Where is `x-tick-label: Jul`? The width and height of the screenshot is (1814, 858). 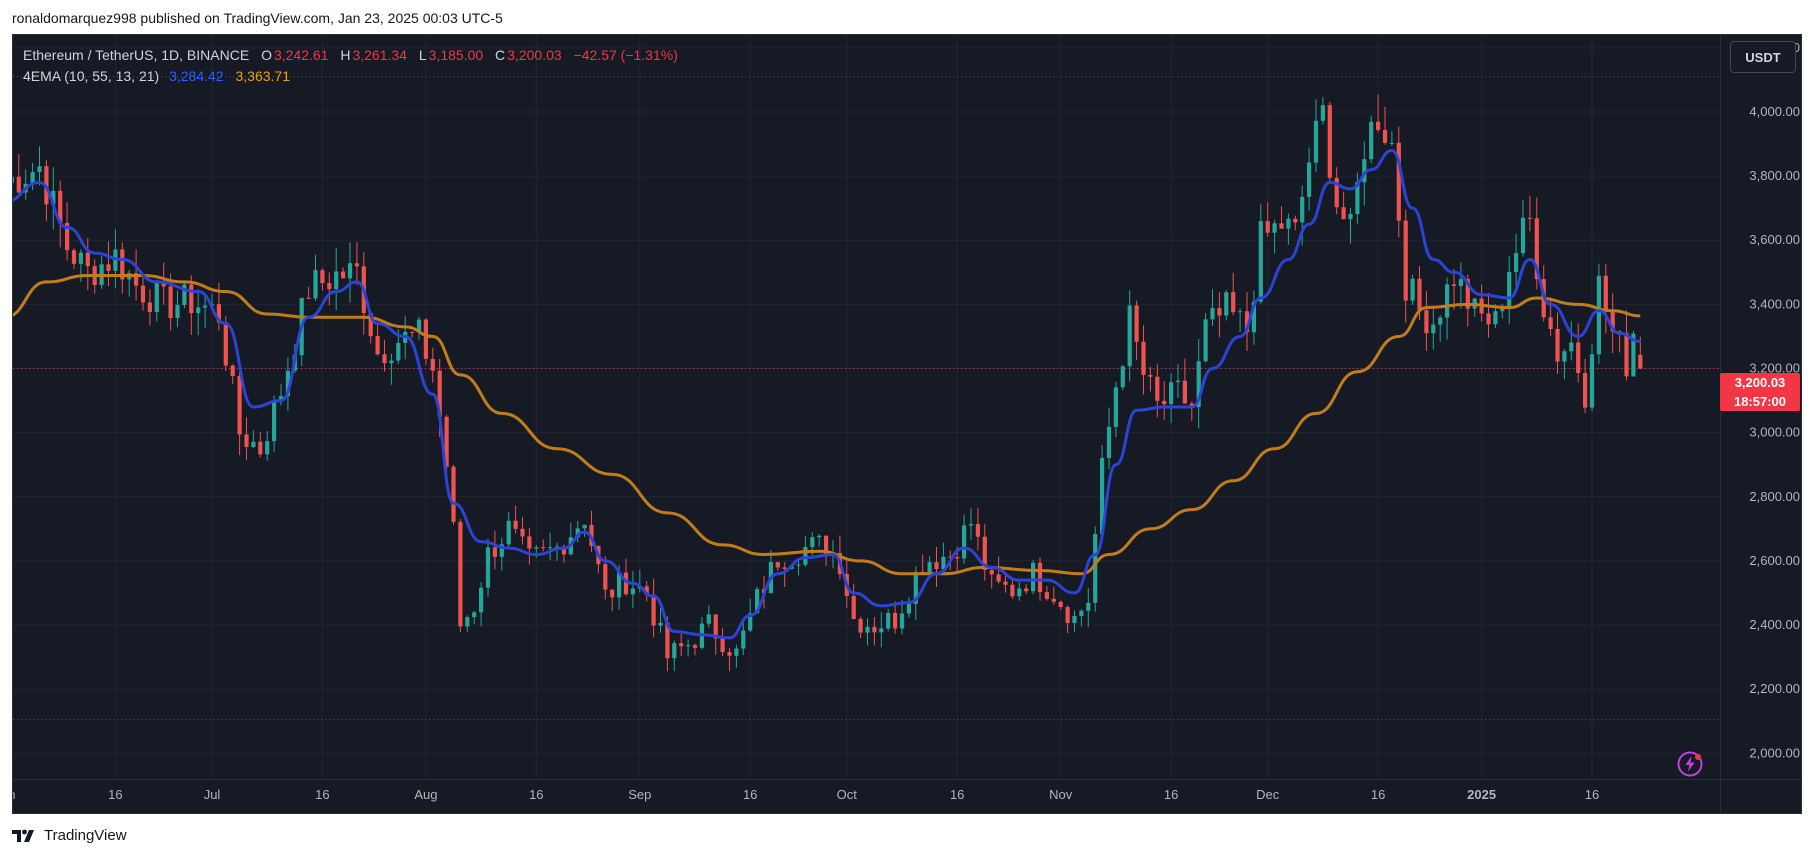
x-tick-label: Jul is located at coordinates (212, 794).